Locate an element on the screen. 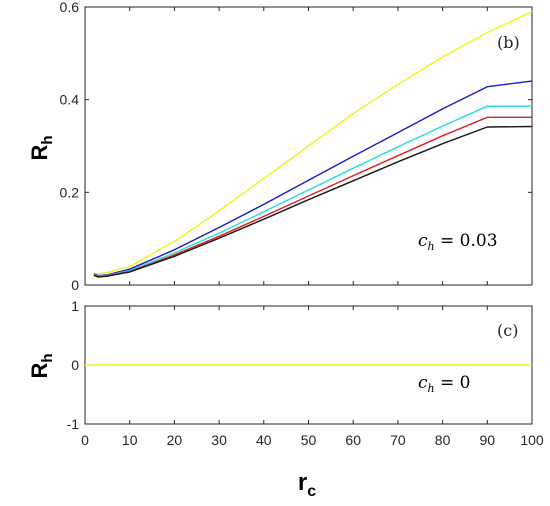 The height and width of the screenshot is (506, 550). panel-b-annotation-sub: h is located at coordinates (431, 246).